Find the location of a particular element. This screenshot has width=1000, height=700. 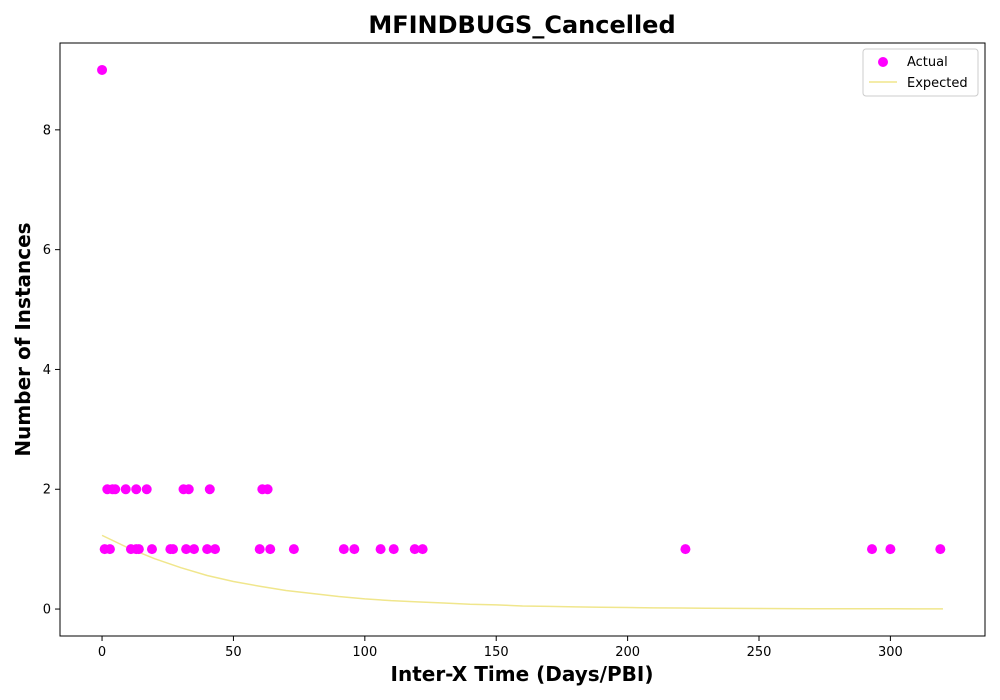

y-tick-label: 0 is located at coordinates (47, 610).